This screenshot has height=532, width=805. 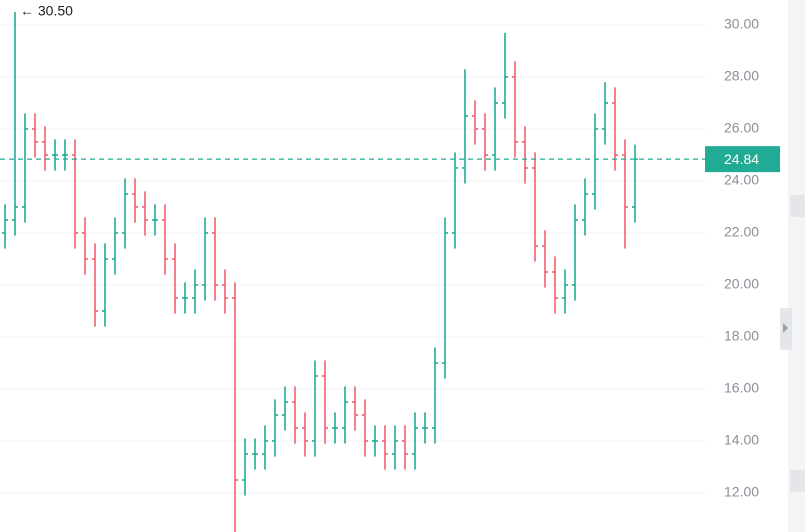 What do you see at coordinates (46, 11) in the screenshot?
I see `max-label: ← 30.50` at bounding box center [46, 11].